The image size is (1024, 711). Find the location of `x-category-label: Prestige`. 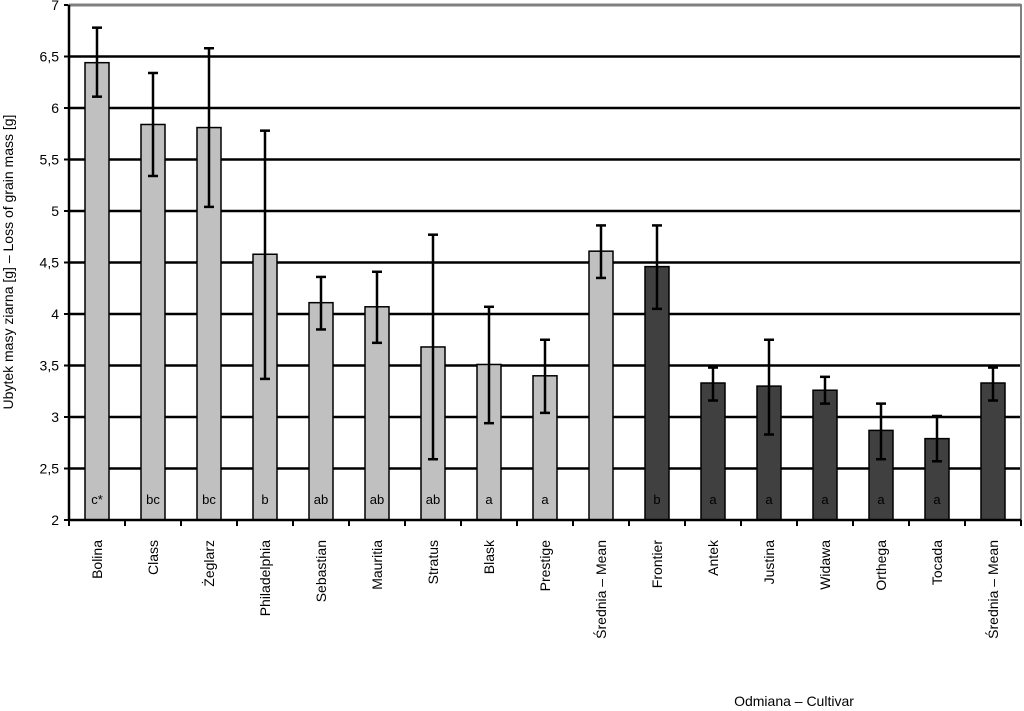

x-category-label: Prestige is located at coordinates (545, 566).